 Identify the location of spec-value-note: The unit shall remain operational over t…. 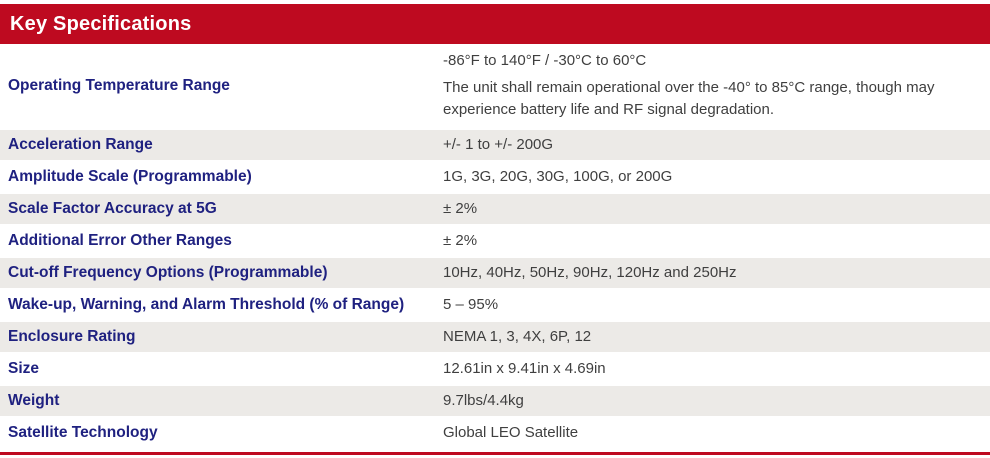
(689, 98).